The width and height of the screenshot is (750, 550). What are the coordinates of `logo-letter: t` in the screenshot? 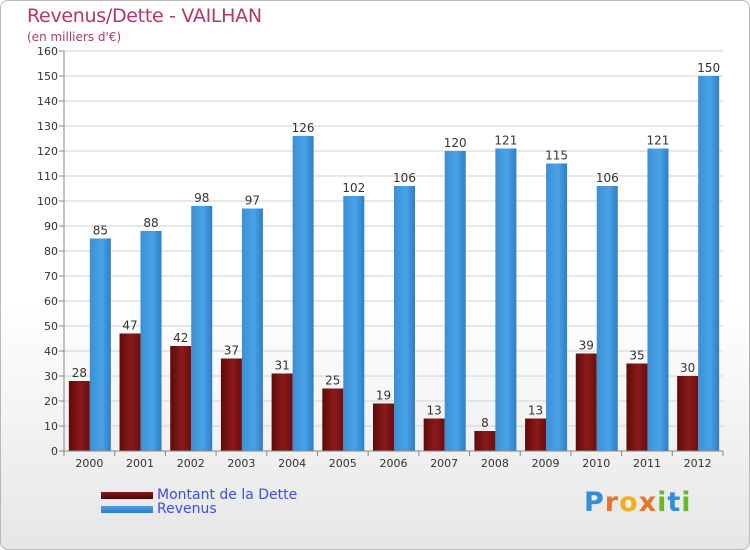 It's located at (674, 502).